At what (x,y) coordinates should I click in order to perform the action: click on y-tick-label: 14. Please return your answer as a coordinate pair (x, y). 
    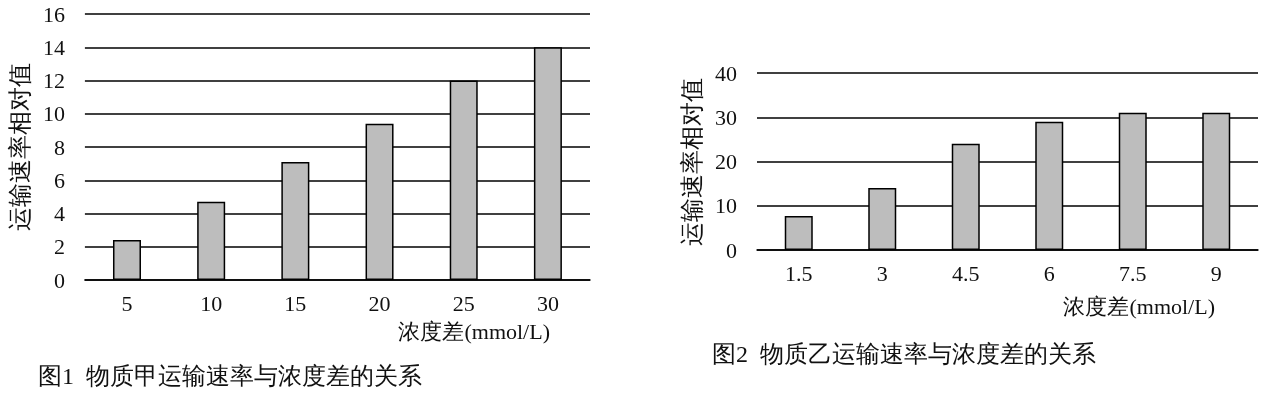
    Looking at the image, I should click on (53, 47).